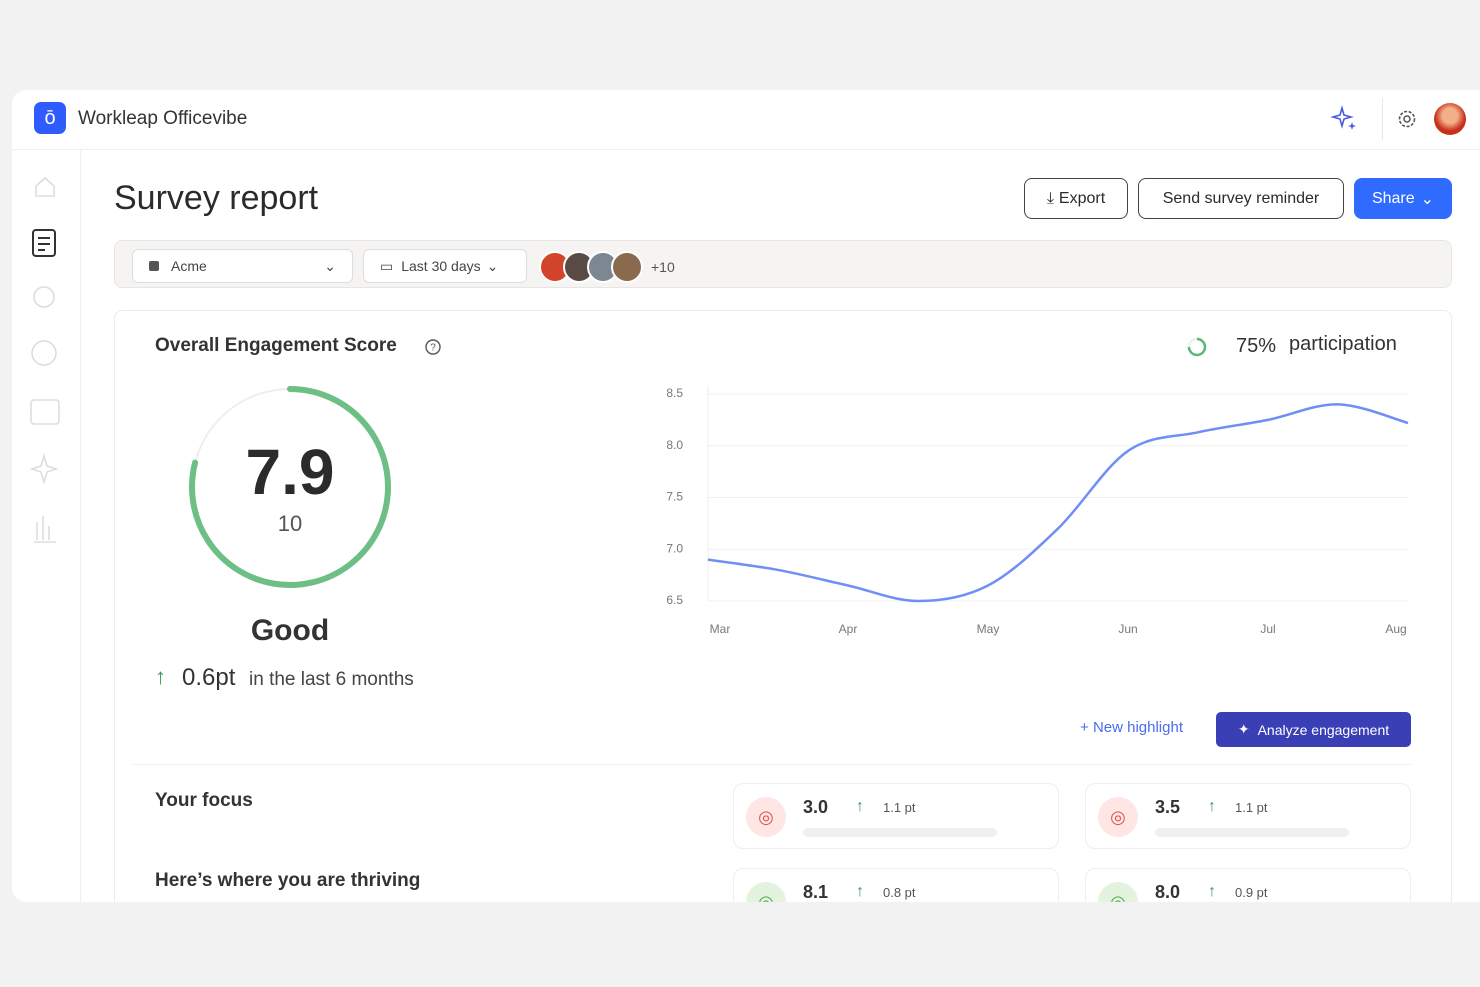 The image size is (1480, 987). Describe the element at coordinates (663, 267) in the screenshot. I see `more-members: +10` at that location.